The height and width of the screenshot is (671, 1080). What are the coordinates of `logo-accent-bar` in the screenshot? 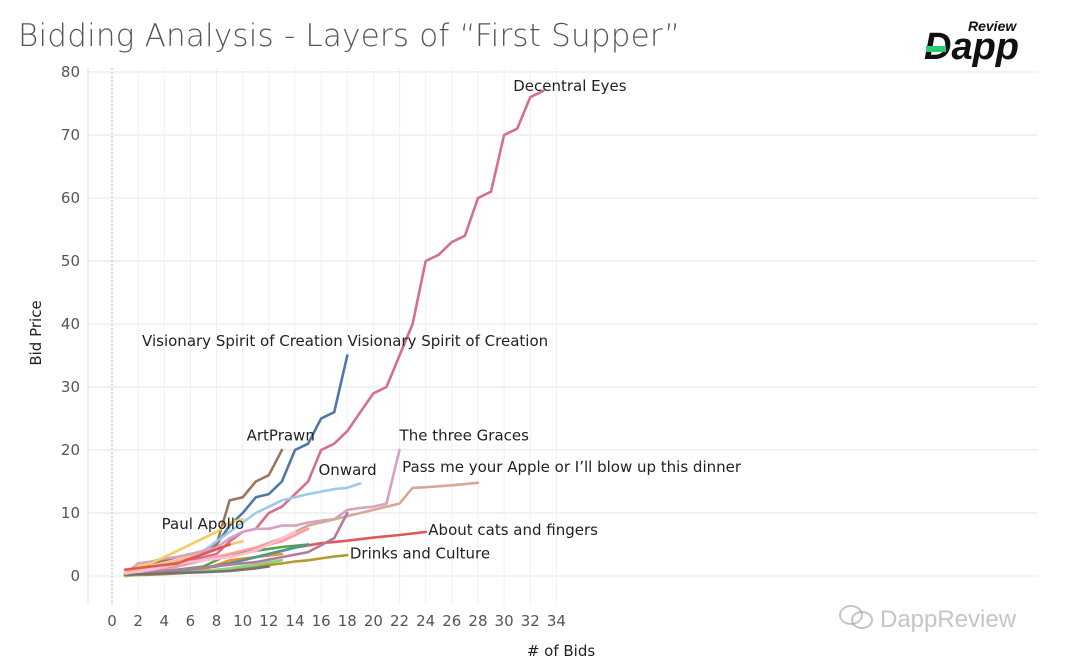 It's located at (936, 49).